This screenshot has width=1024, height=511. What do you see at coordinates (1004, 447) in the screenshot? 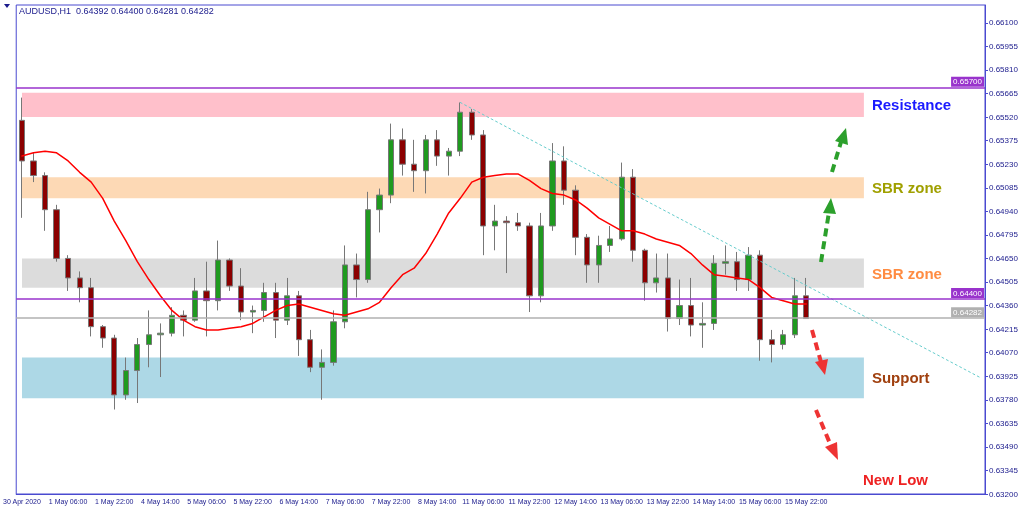
I see `y-tick-label: 0.63490` at bounding box center [1004, 447].